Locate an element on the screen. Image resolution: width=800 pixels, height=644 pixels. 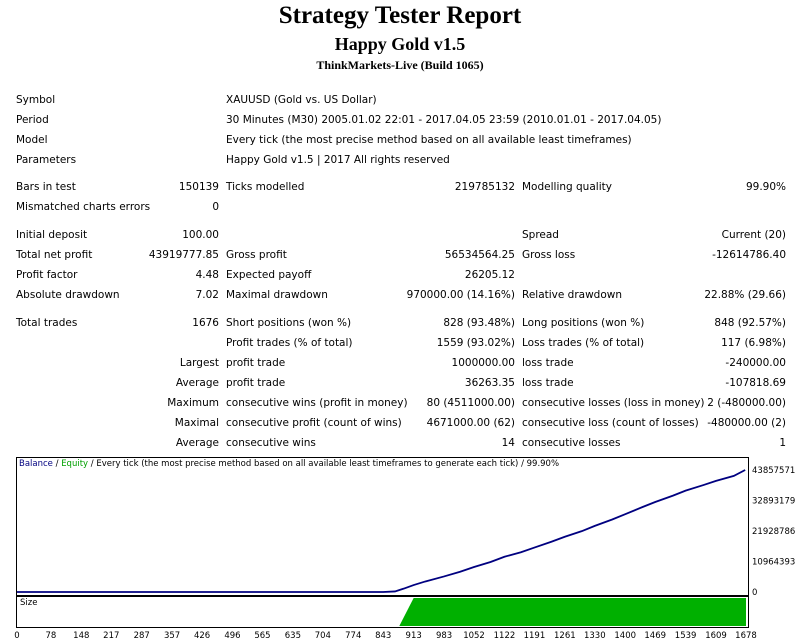
y-tick-label: 32893179 is located at coordinates (773, 502).